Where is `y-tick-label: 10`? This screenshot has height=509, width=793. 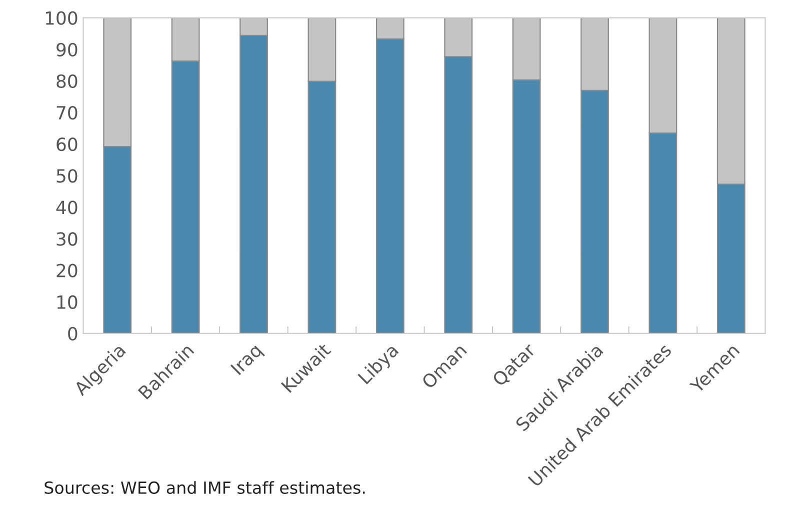
y-tick-label: 10 is located at coordinates (67, 302).